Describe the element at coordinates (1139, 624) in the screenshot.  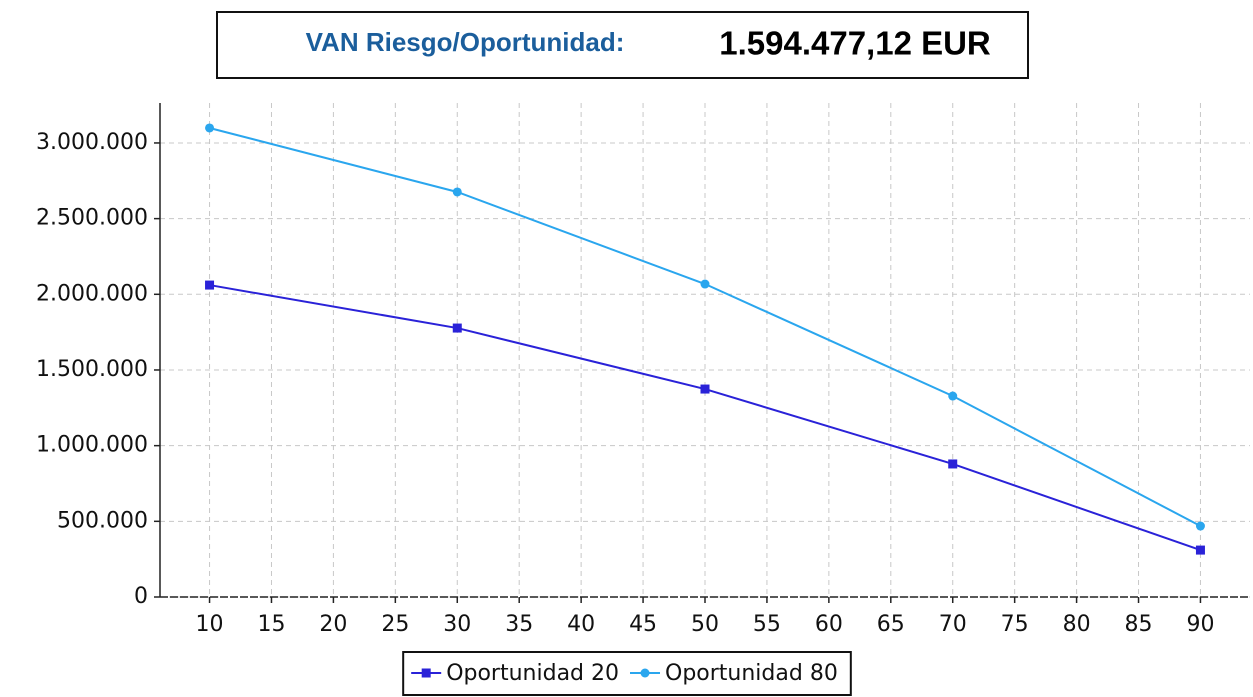
I see `x-tick-label: 85` at that location.